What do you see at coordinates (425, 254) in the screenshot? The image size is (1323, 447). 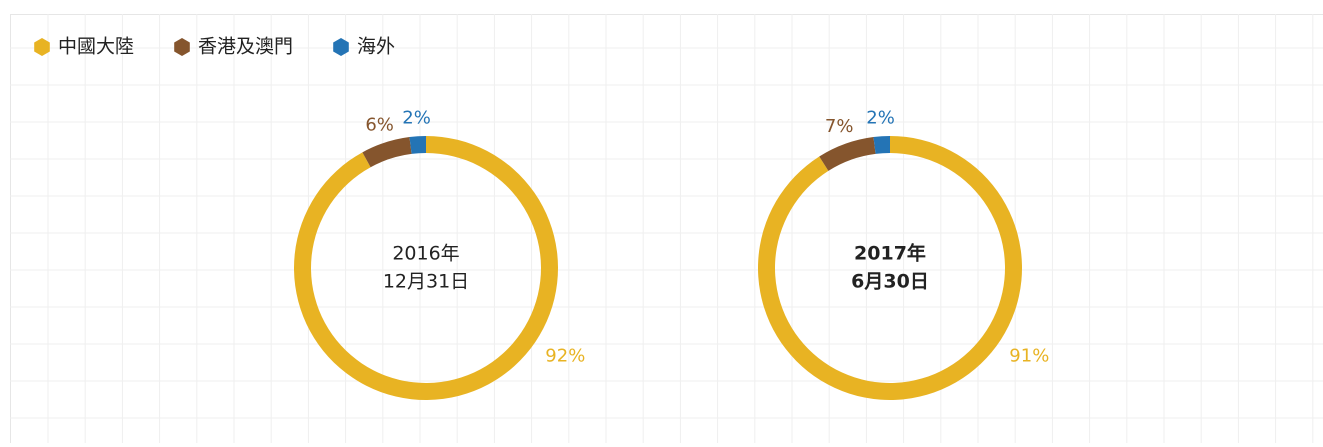 I see `center-label: 2016年` at bounding box center [425, 254].